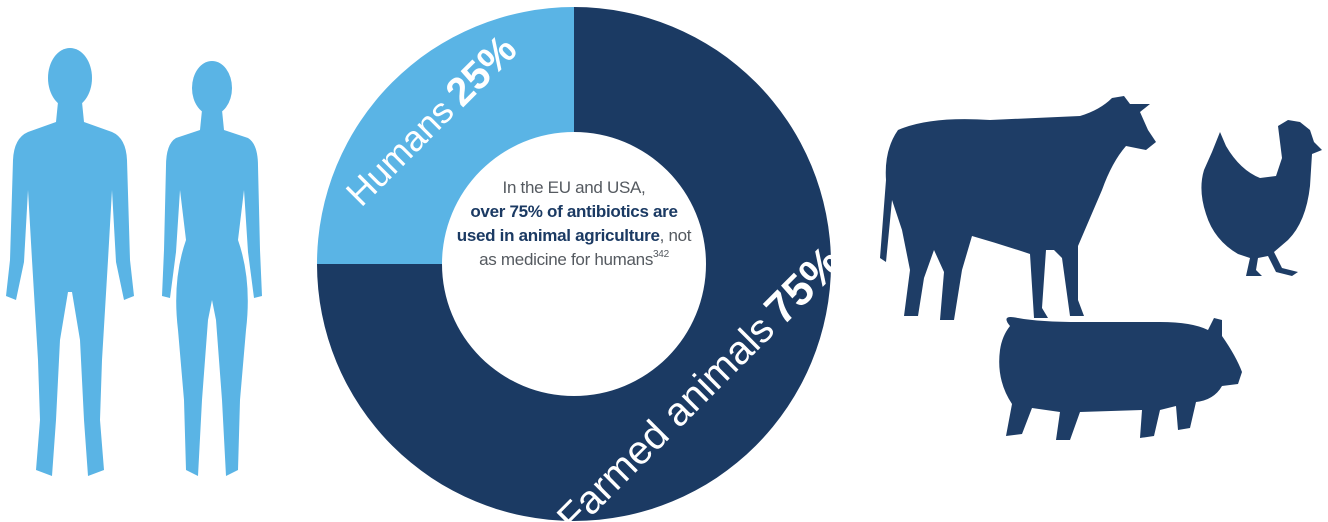 Image resolution: width=1328 pixels, height=522 pixels. What do you see at coordinates (585, 247) in the screenshot?
I see `center-rest: , not as medicine for humans` at bounding box center [585, 247].